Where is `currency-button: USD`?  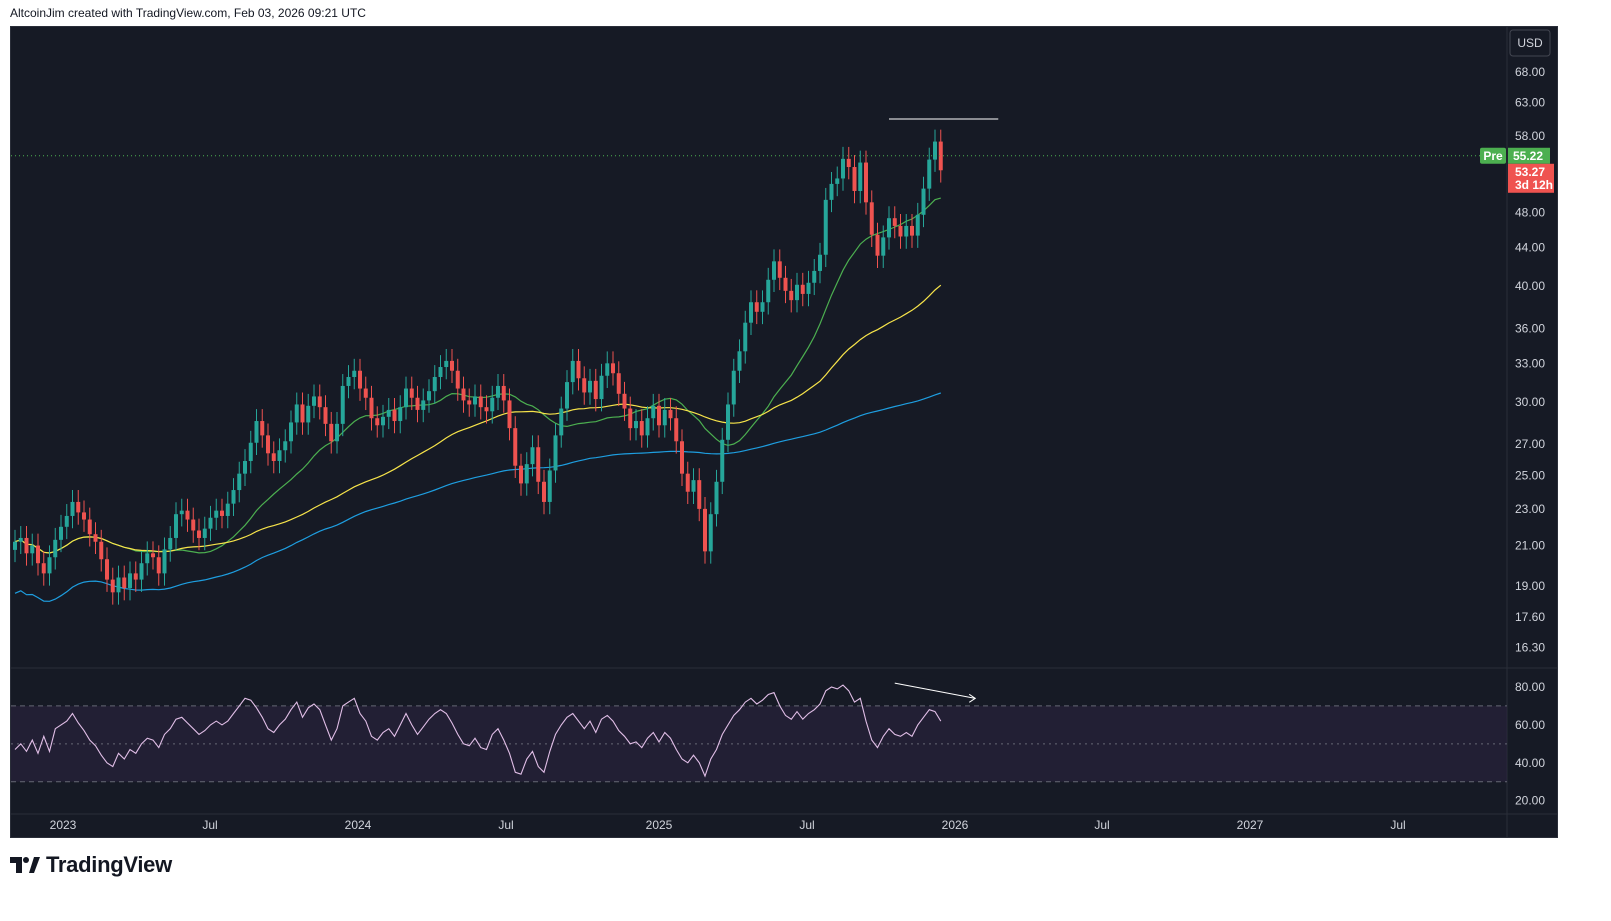 currency-button: USD is located at coordinates (1530, 43).